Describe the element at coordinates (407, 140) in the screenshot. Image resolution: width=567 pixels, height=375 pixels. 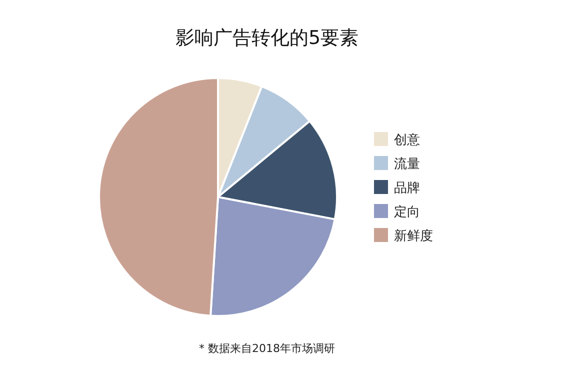
I see `legend-label: 创意` at that location.